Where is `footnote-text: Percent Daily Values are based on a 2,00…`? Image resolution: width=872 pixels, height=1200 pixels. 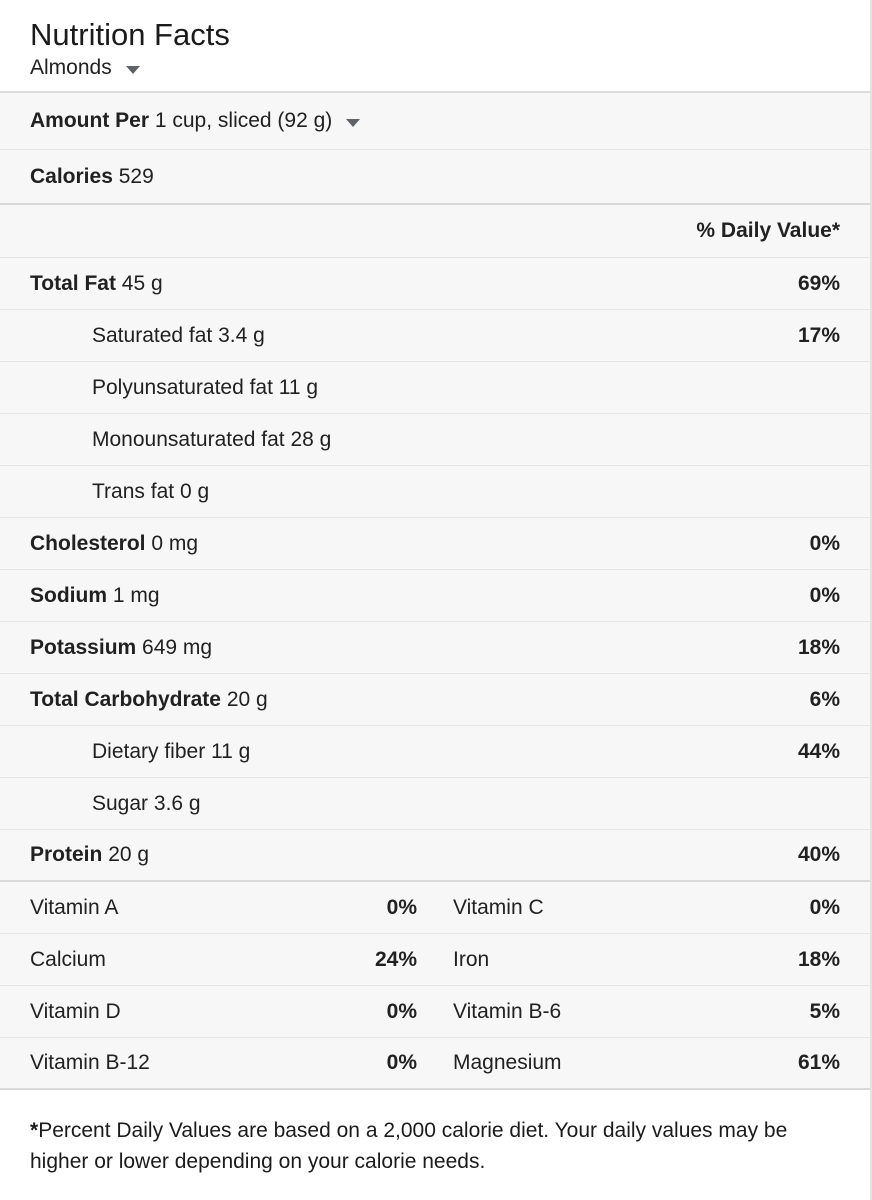
footnote-text: Percent Daily Values are based on a 2,00… is located at coordinates (409, 1146).